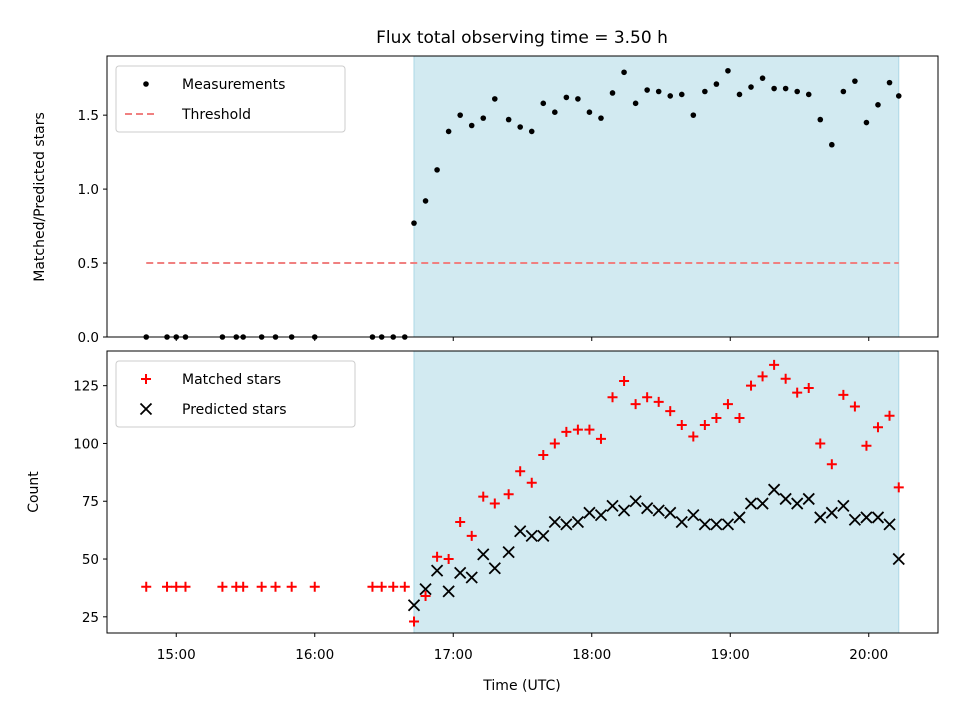 The height and width of the screenshot is (720, 960). I want to click on x-tick-label: 15:00, so click(176, 655).